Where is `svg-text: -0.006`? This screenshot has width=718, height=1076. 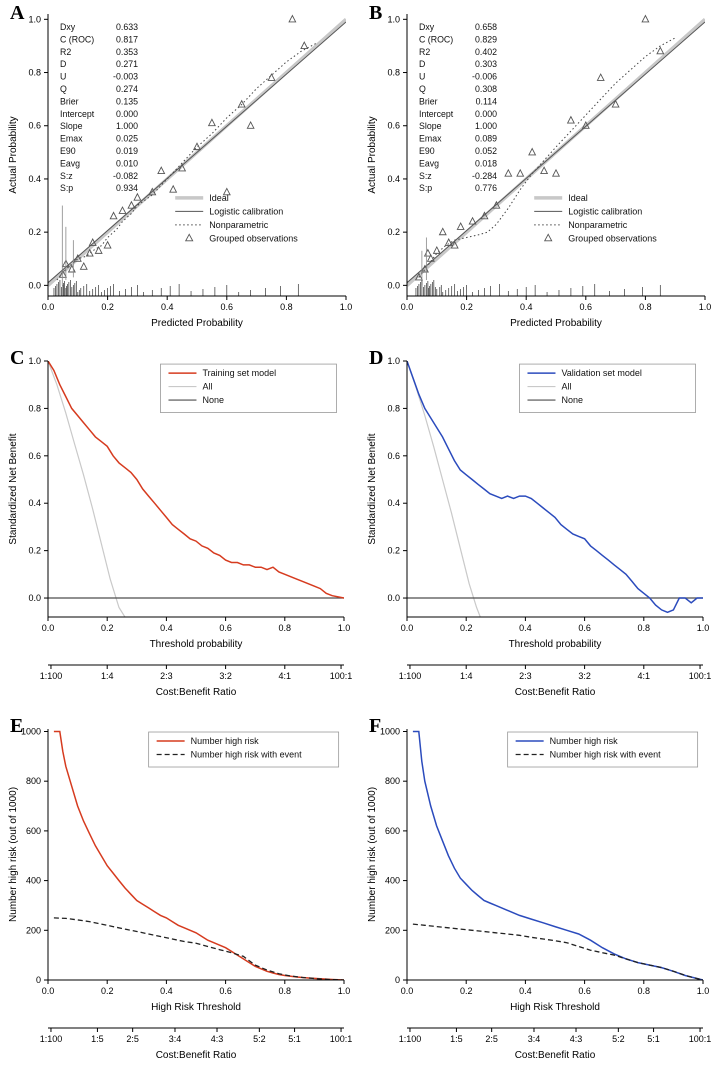 svg-text: -0.006 is located at coordinates (484, 77).